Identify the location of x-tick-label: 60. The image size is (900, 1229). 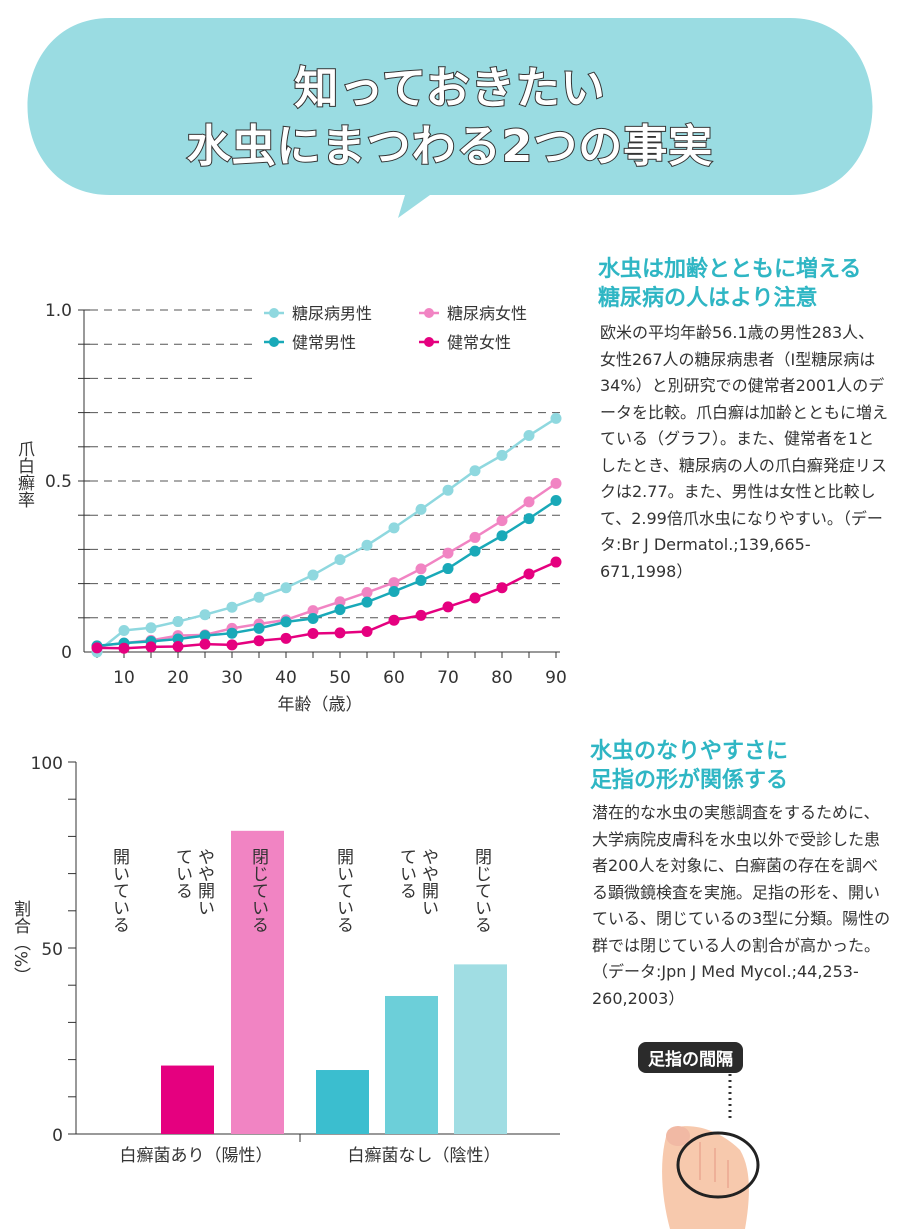
(394, 678).